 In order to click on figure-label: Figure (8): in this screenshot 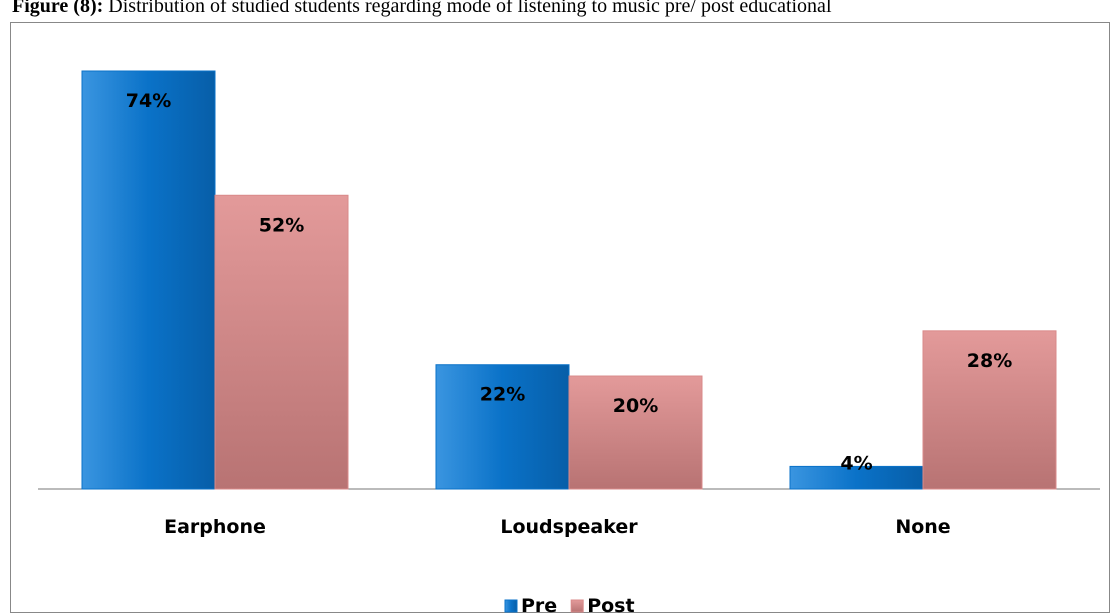, I will do `click(57, 8)`.